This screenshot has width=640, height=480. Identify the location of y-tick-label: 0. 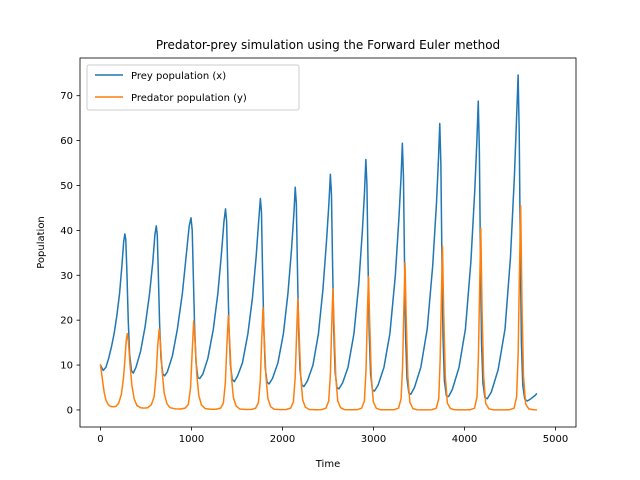
(70, 410).